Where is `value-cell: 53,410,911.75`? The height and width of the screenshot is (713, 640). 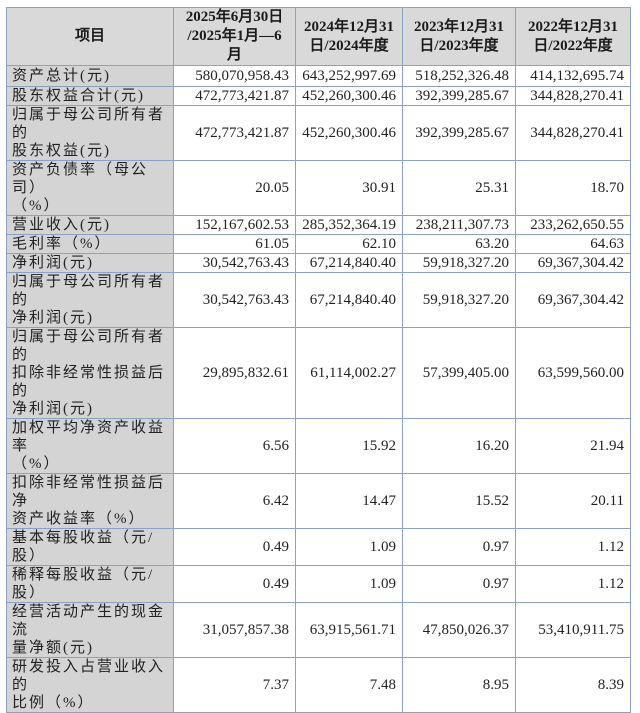
value-cell: 53,410,911.75 is located at coordinates (573, 630).